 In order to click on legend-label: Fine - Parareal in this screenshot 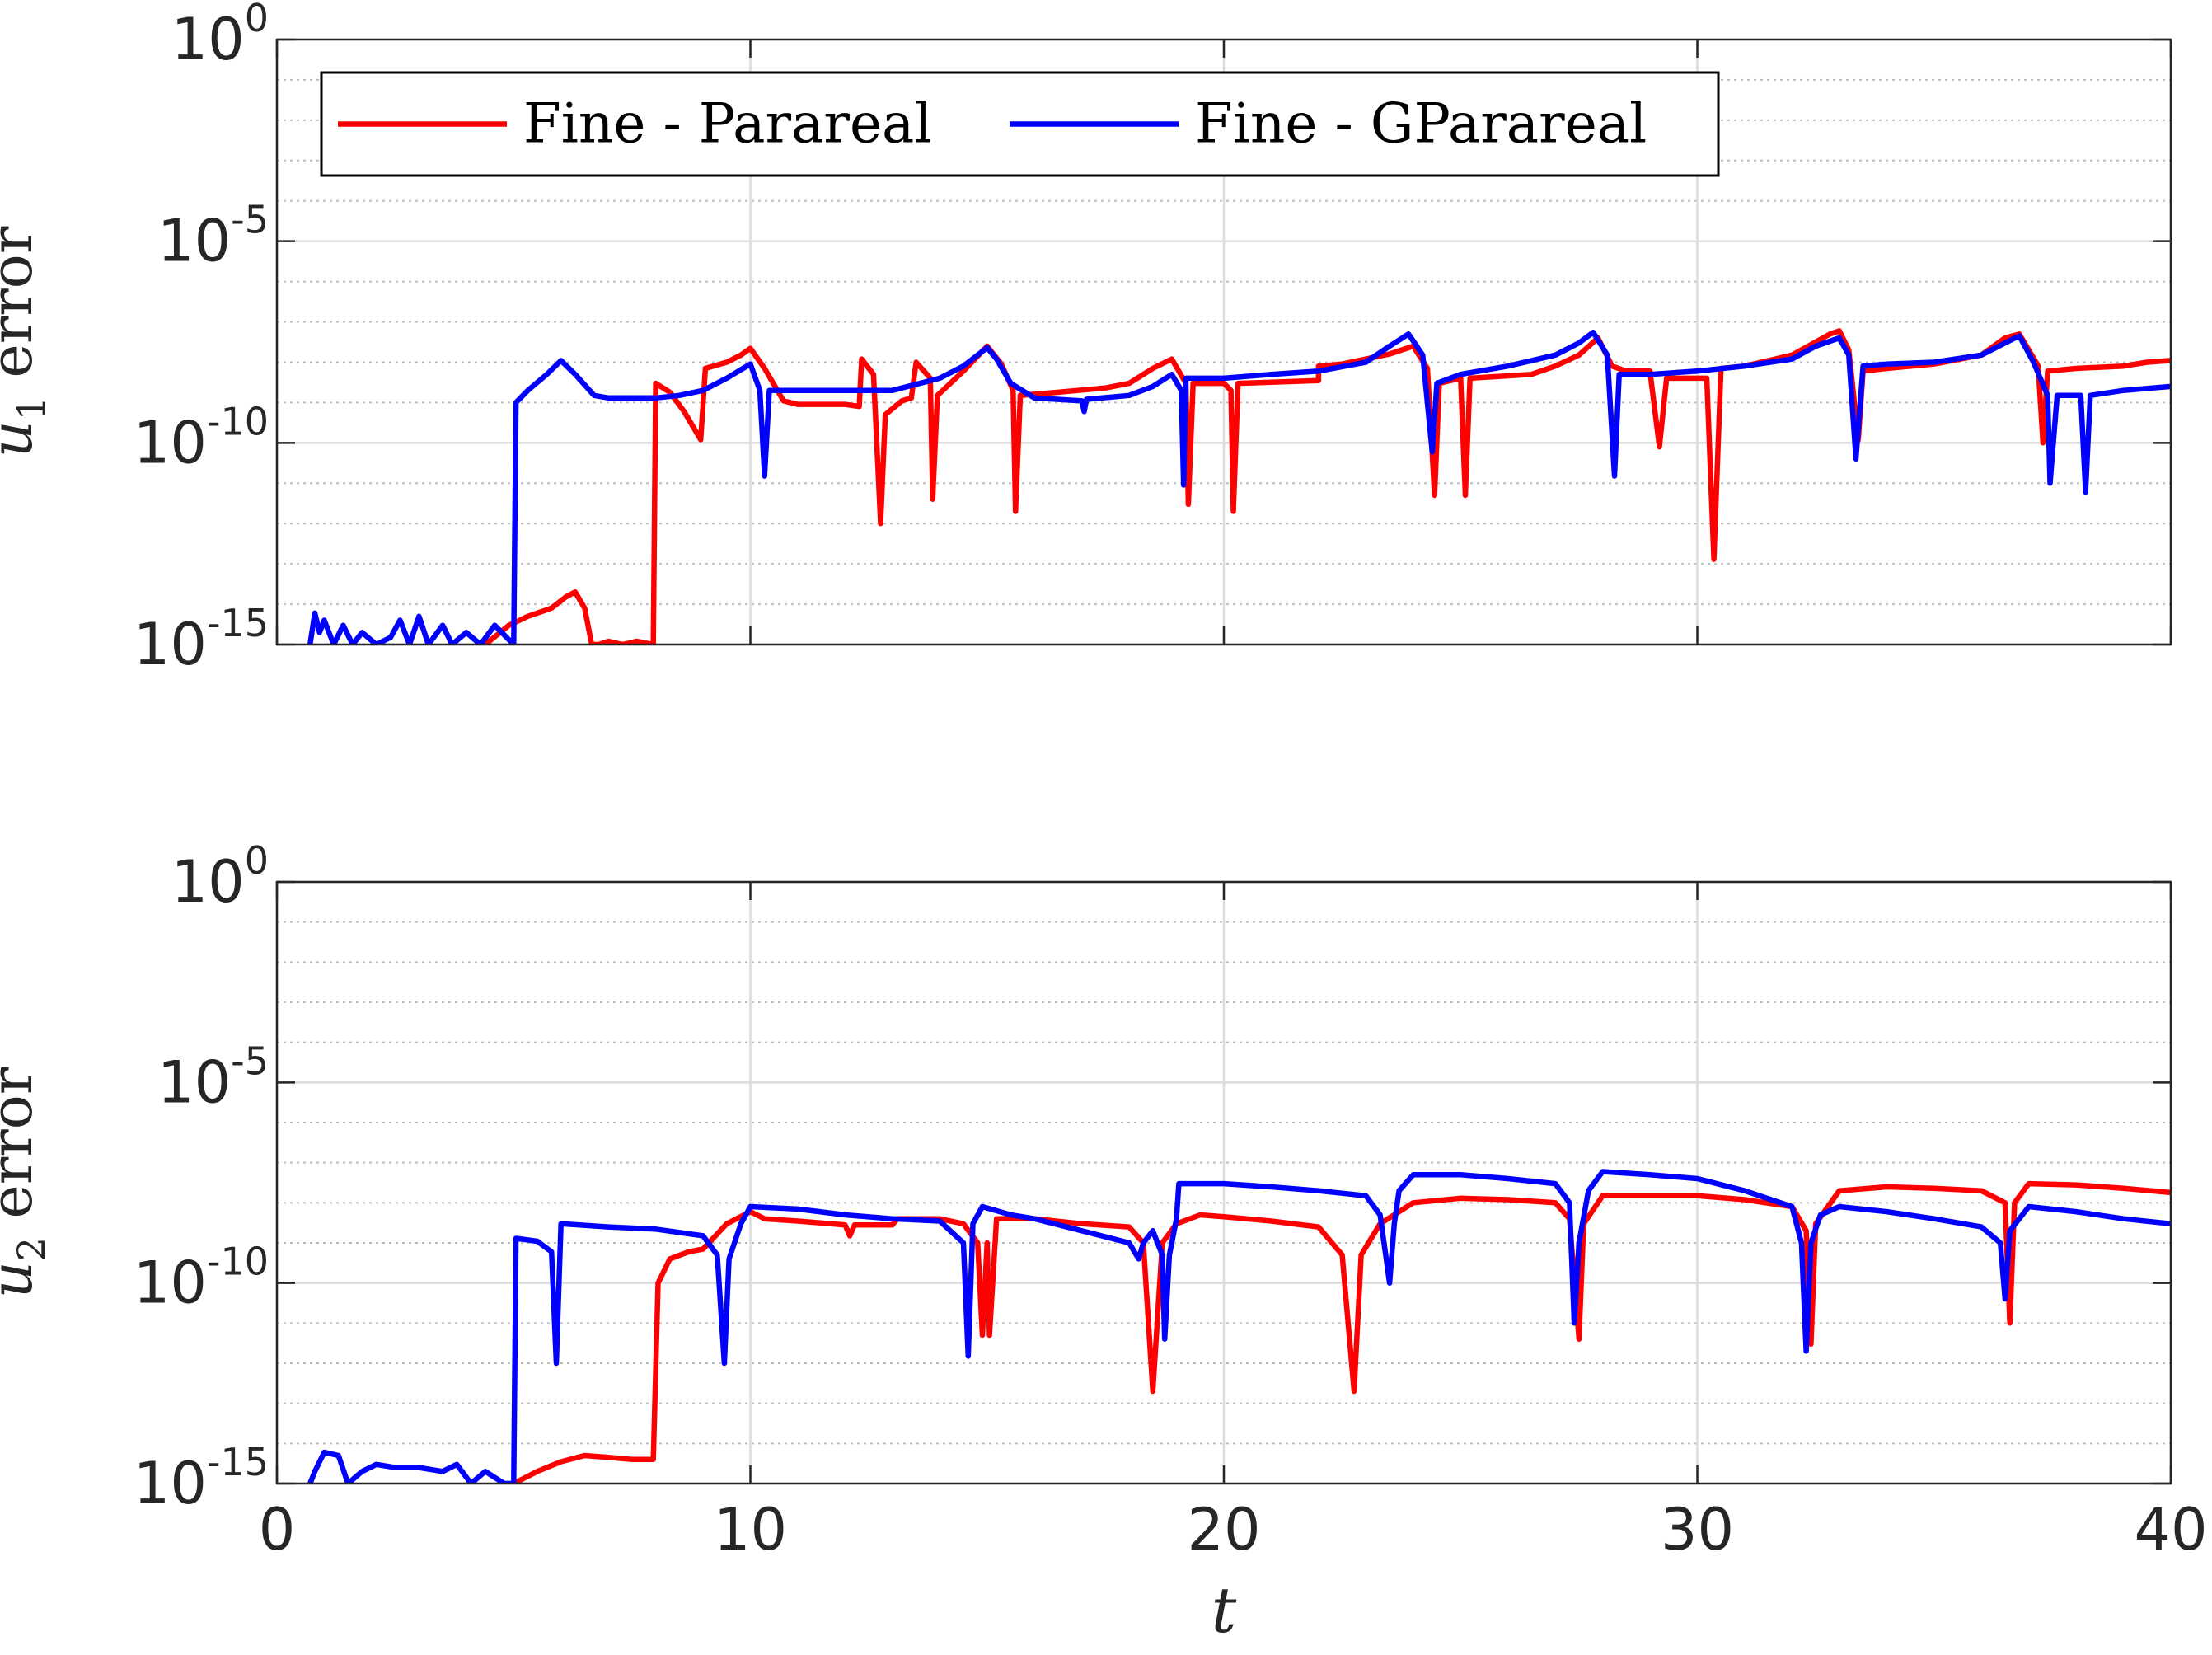, I will do `click(727, 124)`.